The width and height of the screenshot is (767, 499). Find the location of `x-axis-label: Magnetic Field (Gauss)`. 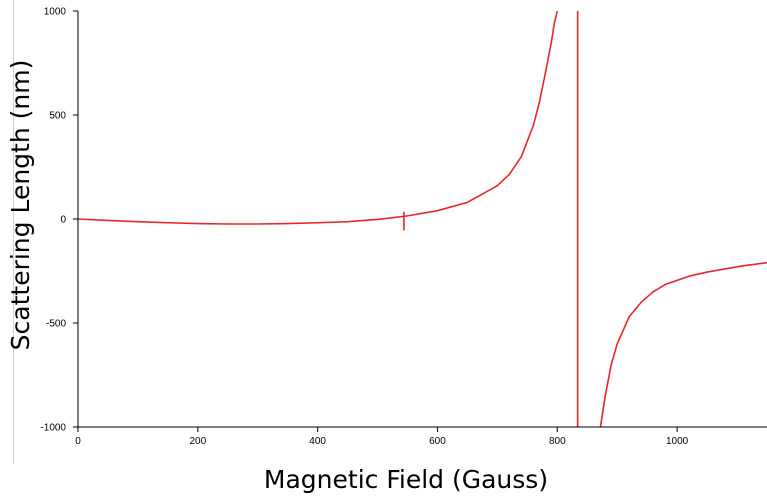

x-axis-label: Magnetic Field (Gauss) is located at coordinates (406, 479).